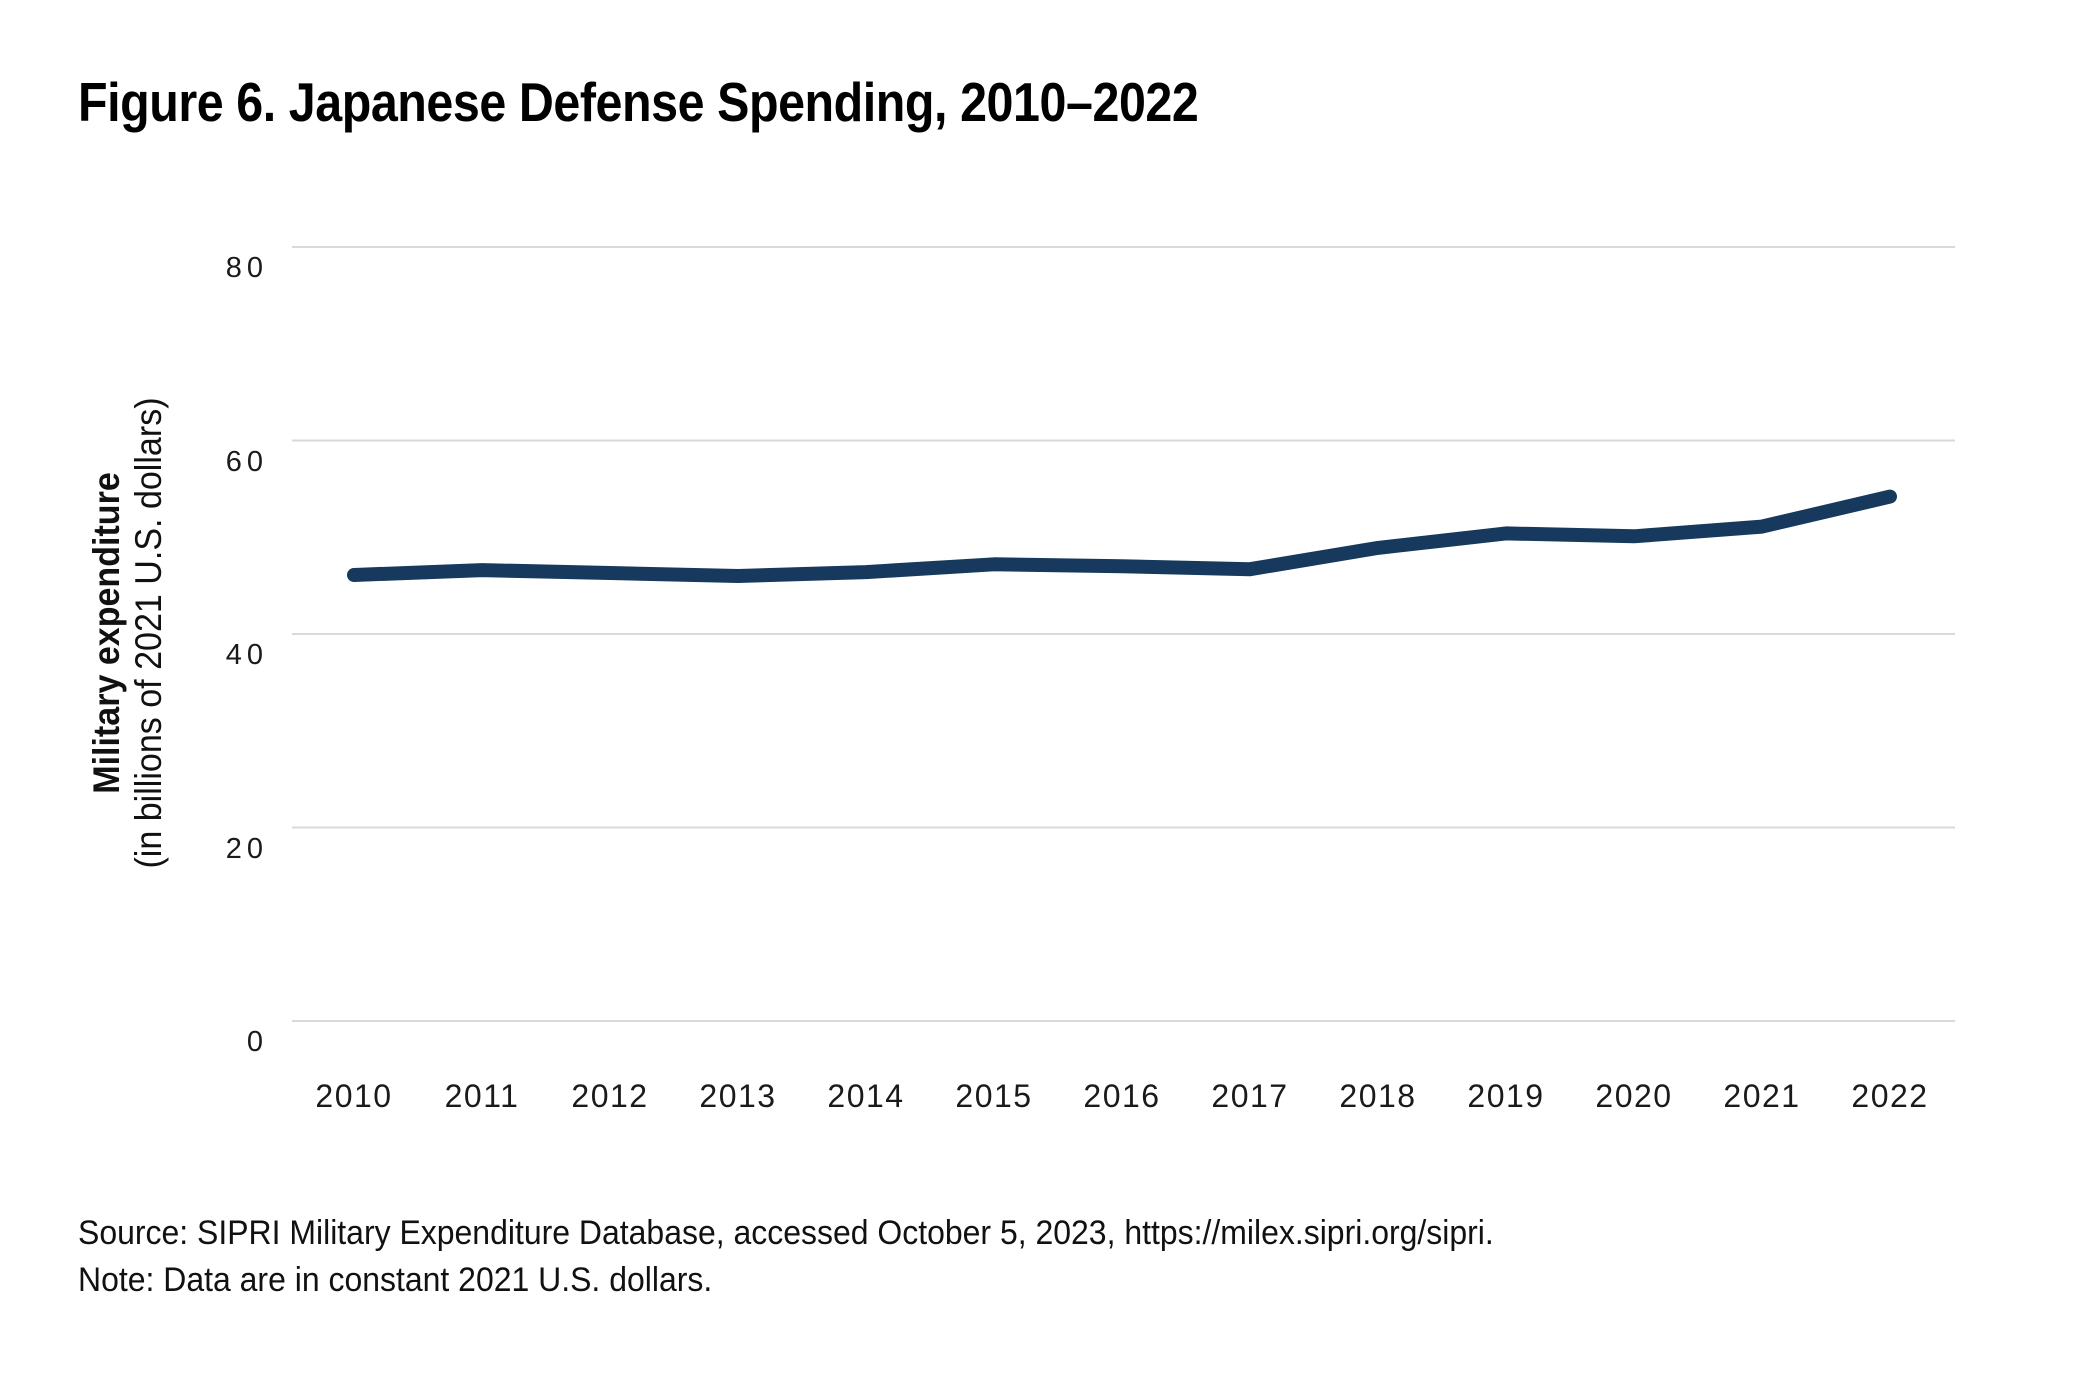 The height and width of the screenshot is (1379, 2084). I want to click on x-tick-2022: 2022, so click(1890, 1096).